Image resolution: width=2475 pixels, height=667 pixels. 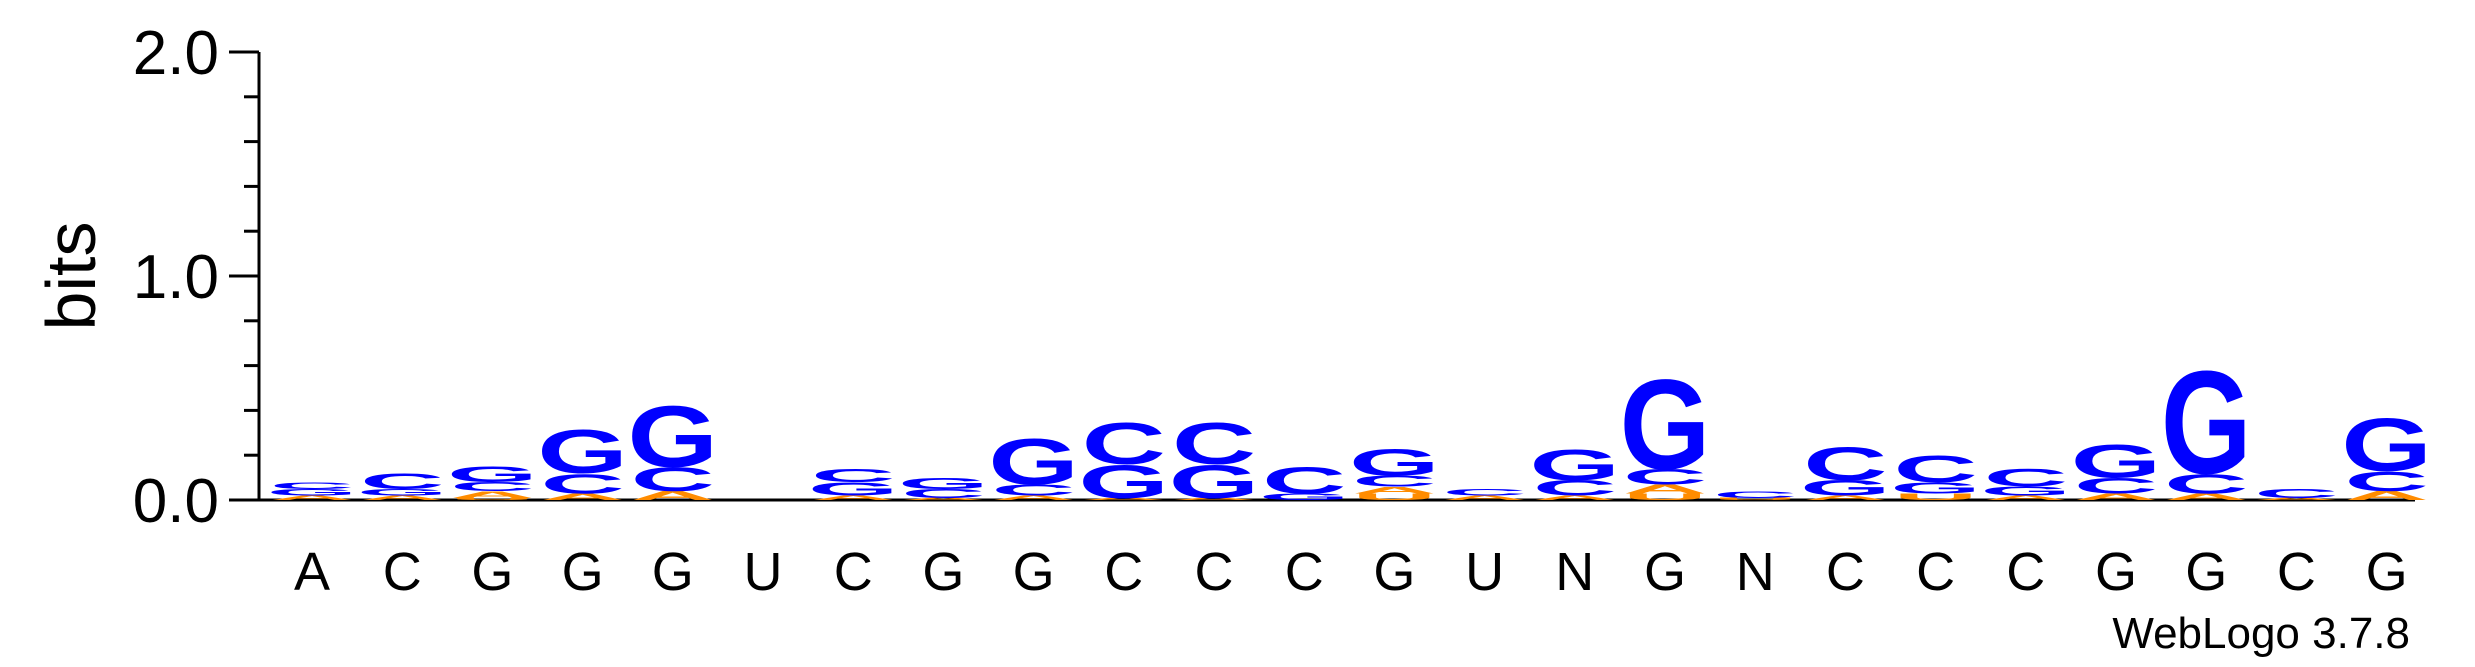 I want to click on x-tick-label: A, so click(x=312, y=572).